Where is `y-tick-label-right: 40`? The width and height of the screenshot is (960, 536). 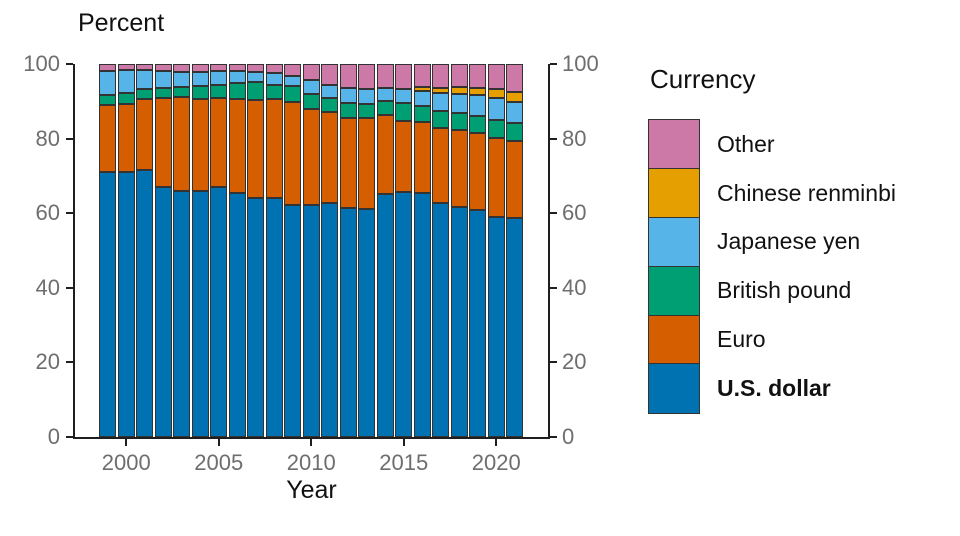 y-tick-label-right: 40 is located at coordinates (574, 287).